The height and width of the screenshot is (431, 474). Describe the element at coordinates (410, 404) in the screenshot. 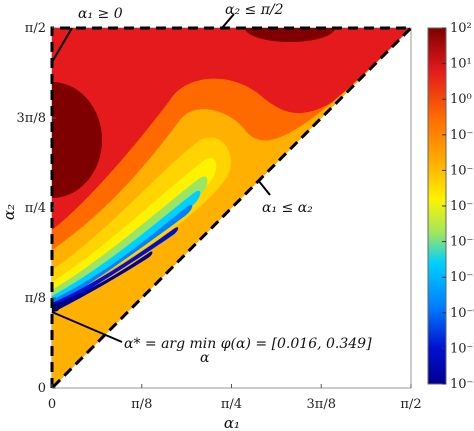

I see `x-tick-label: π/2` at that location.